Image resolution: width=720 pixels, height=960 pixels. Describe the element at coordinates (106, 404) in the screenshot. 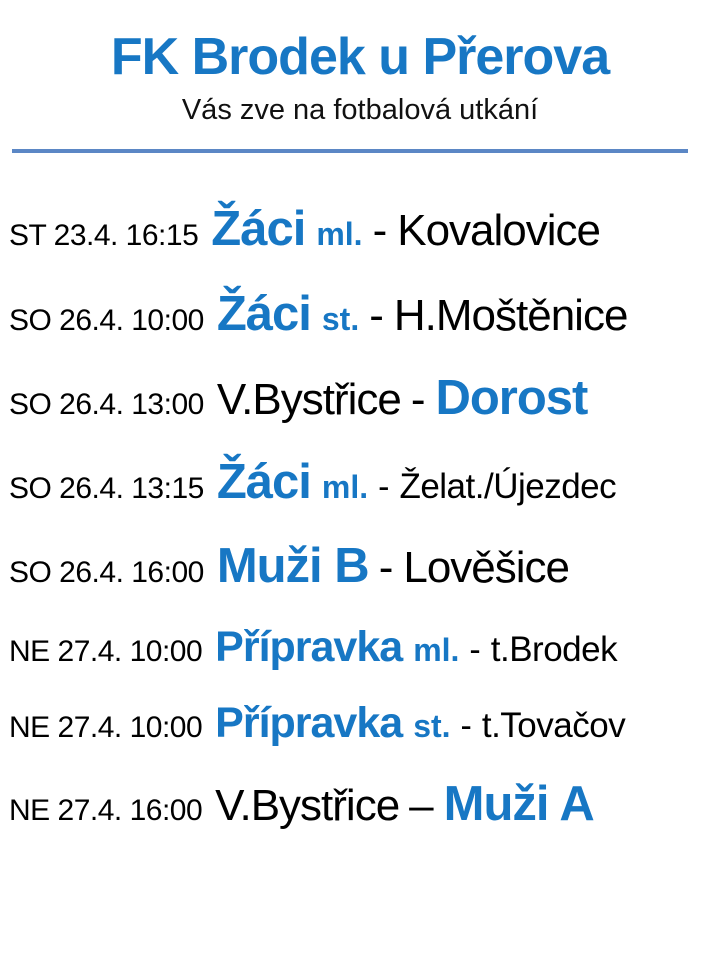

I see `match-date: SO 26.4. 13:00` at that location.